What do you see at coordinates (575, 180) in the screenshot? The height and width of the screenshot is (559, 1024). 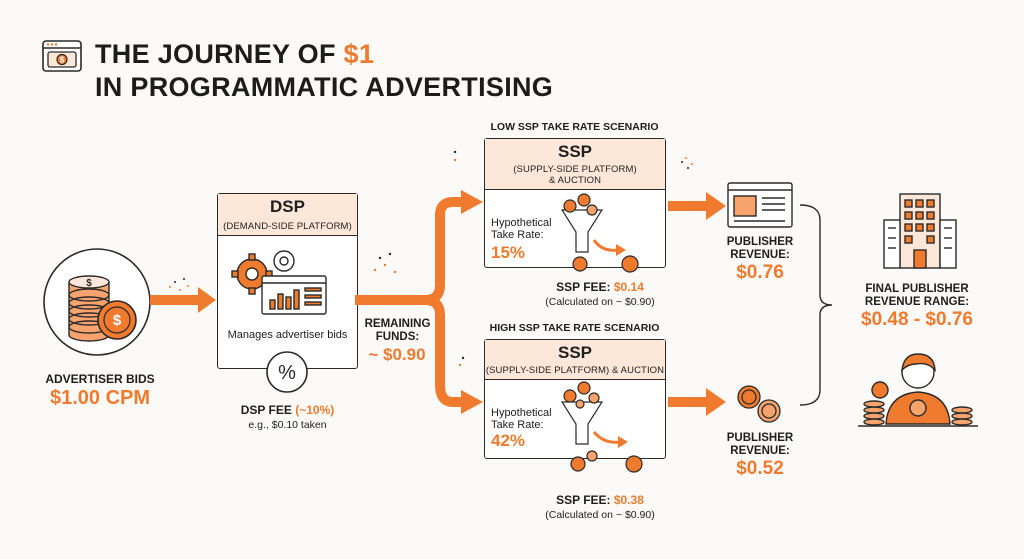 I see `low-ssp-subtitle-2: & AUCTION` at bounding box center [575, 180].